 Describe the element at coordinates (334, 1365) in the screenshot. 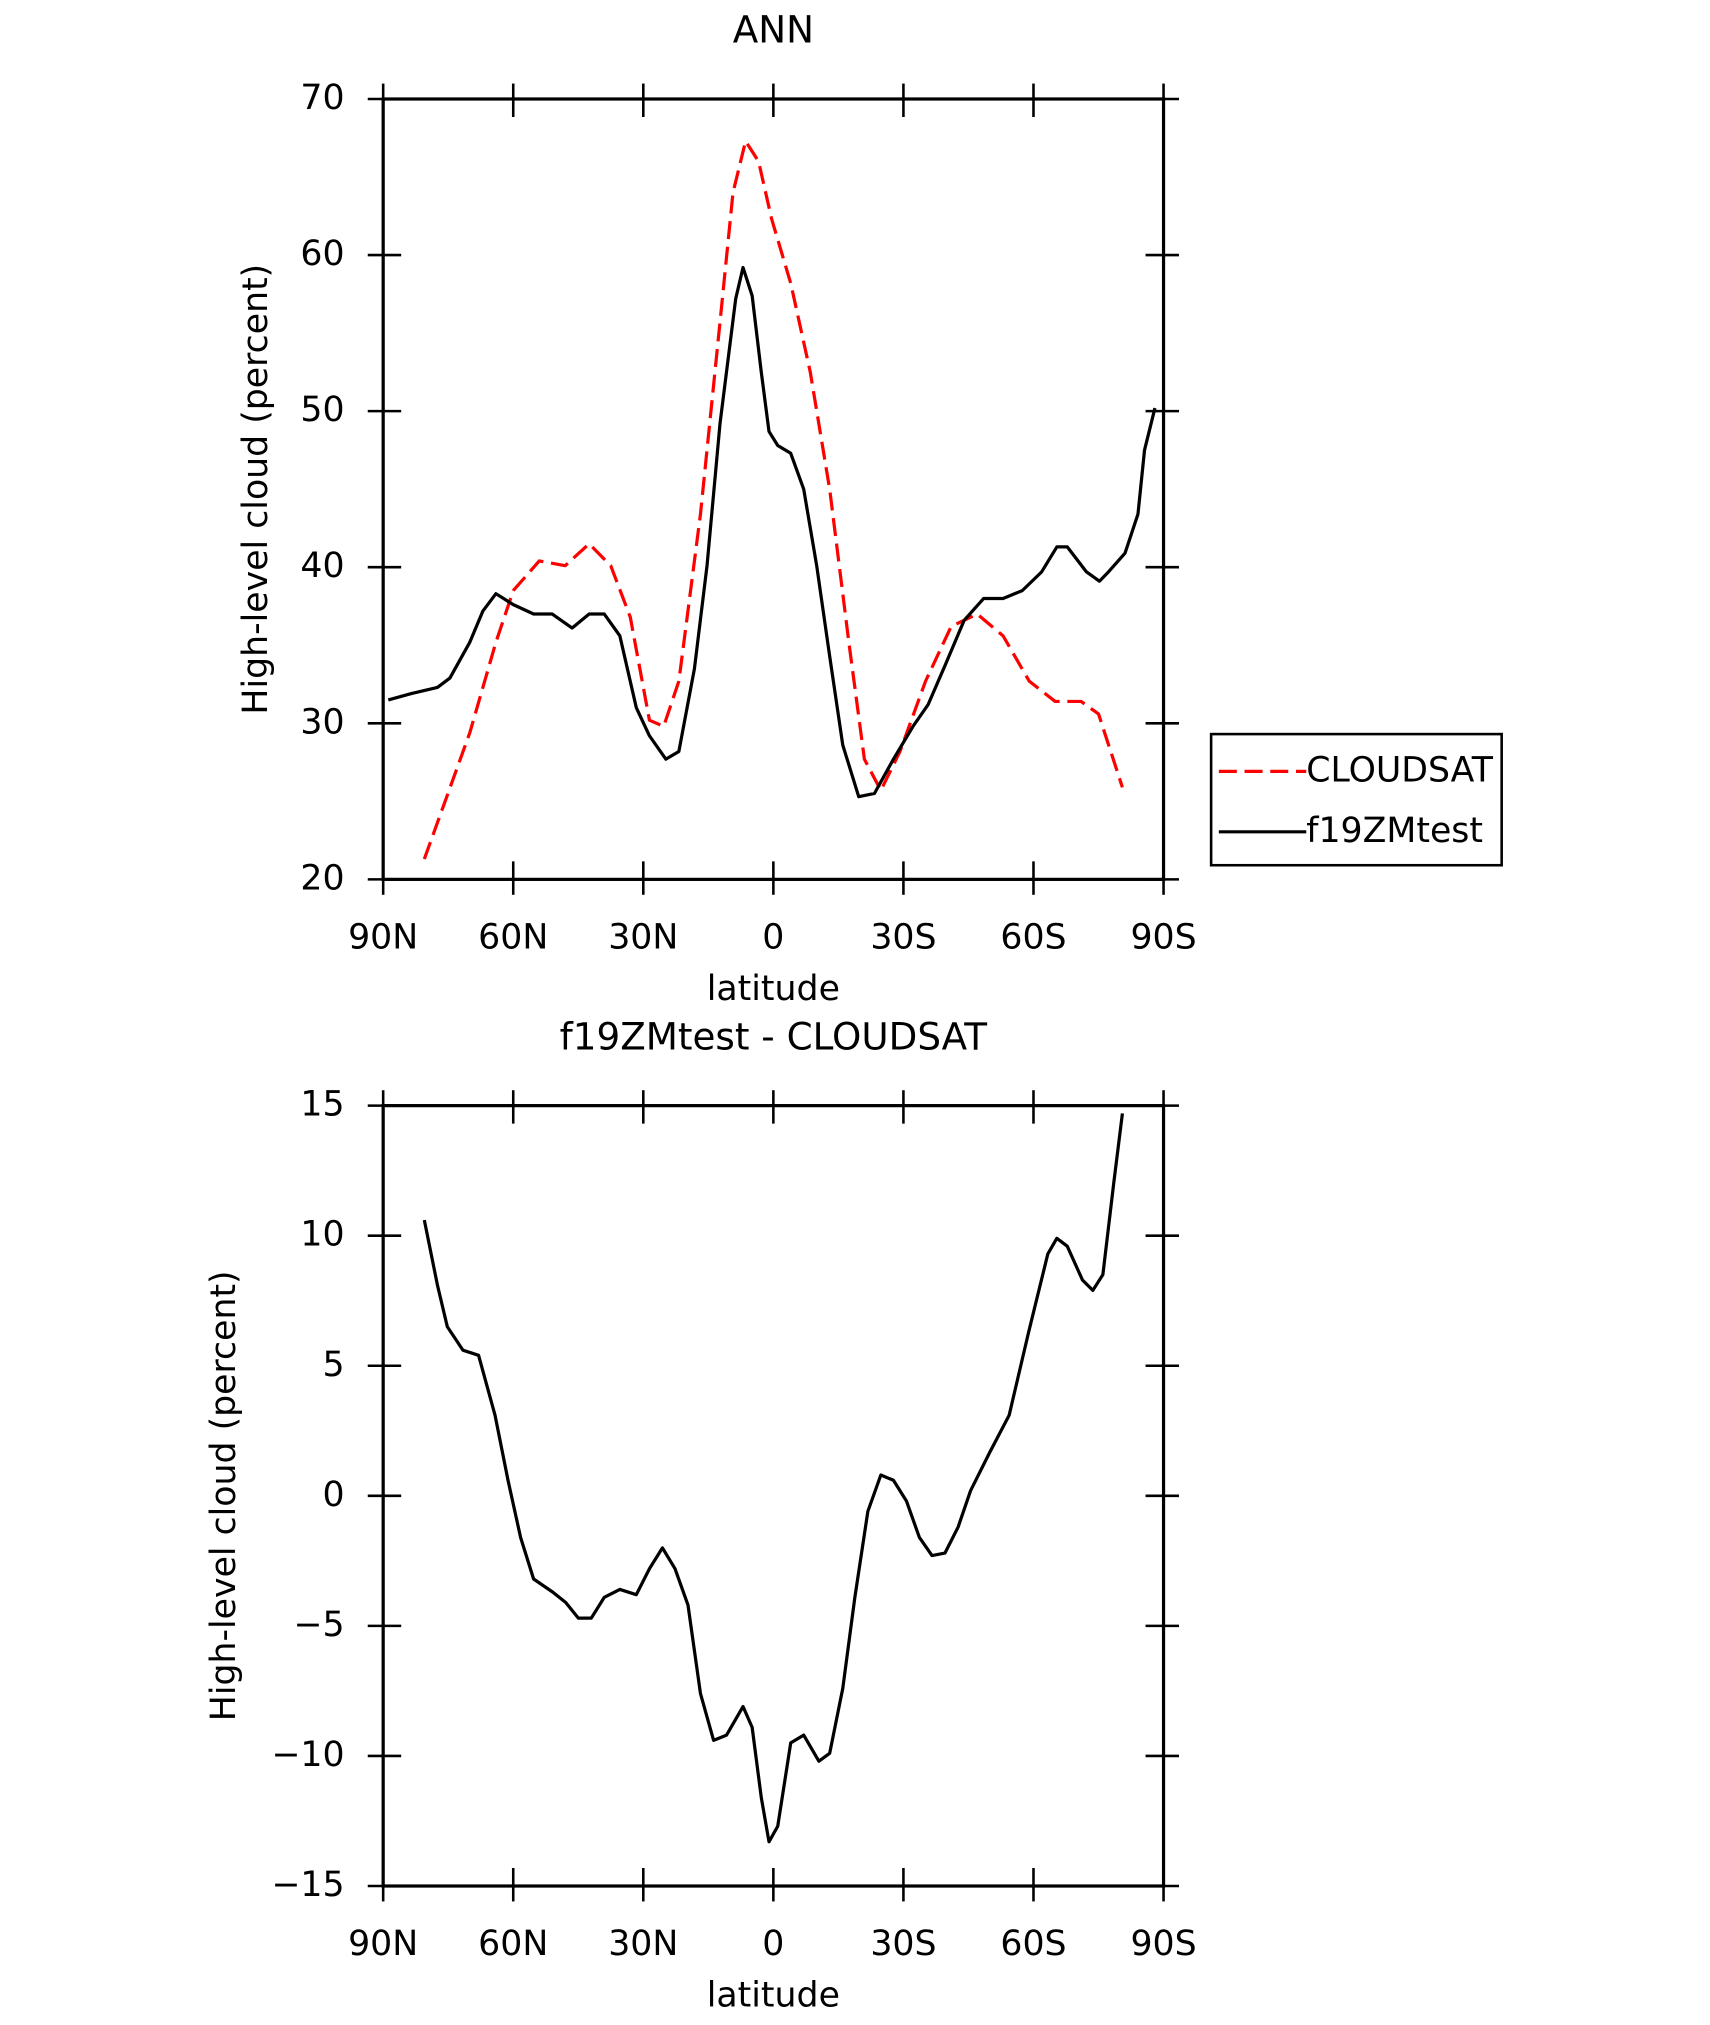

I see `y-tick-label: 5` at that location.